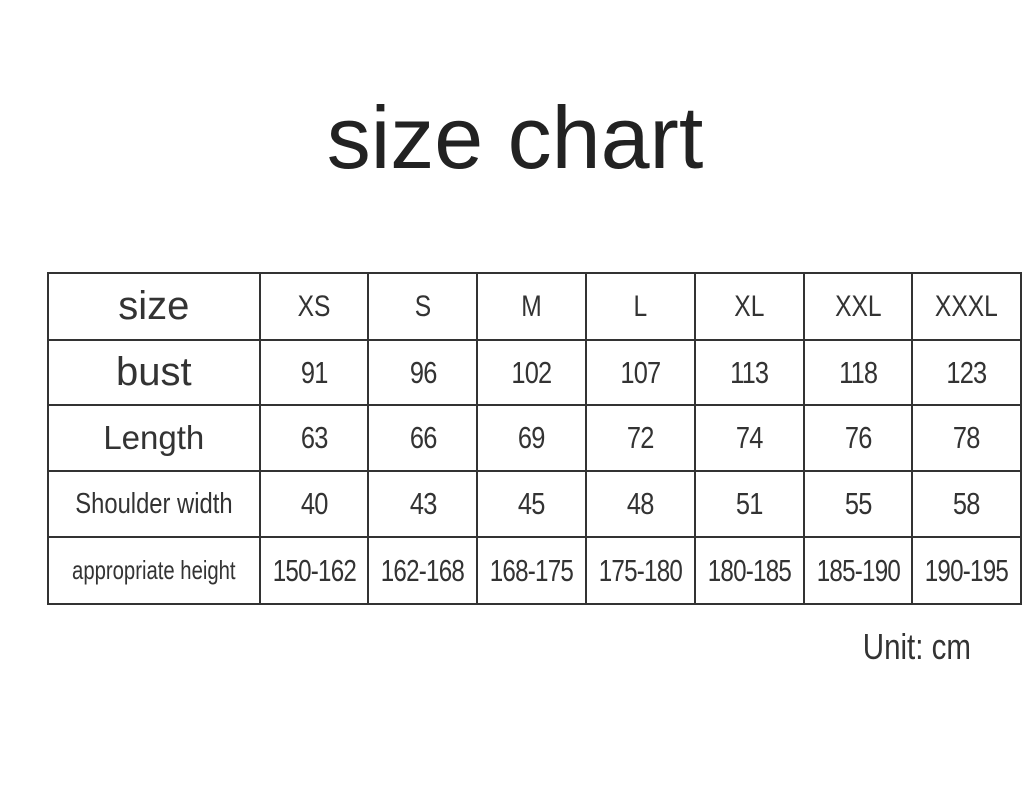  I want to click on cell-value: 48, so click(640, 503).